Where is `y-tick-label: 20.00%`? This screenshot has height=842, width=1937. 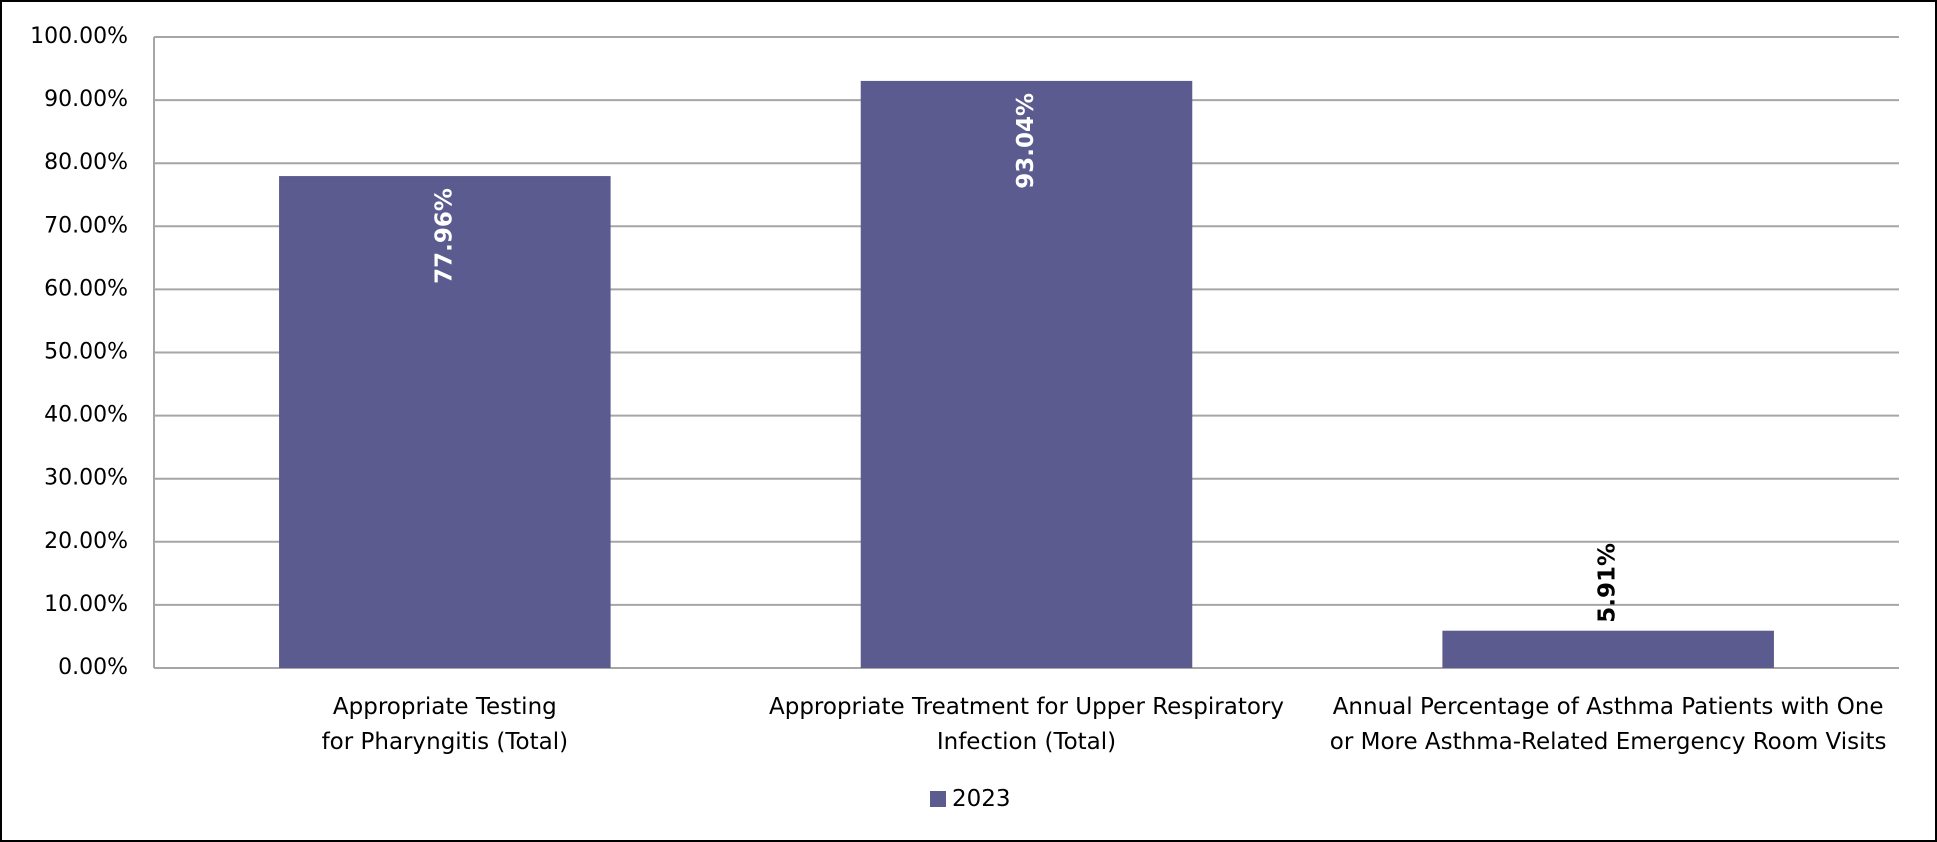
y-tick-label: 20.00% is located at coordinates (86, 541).